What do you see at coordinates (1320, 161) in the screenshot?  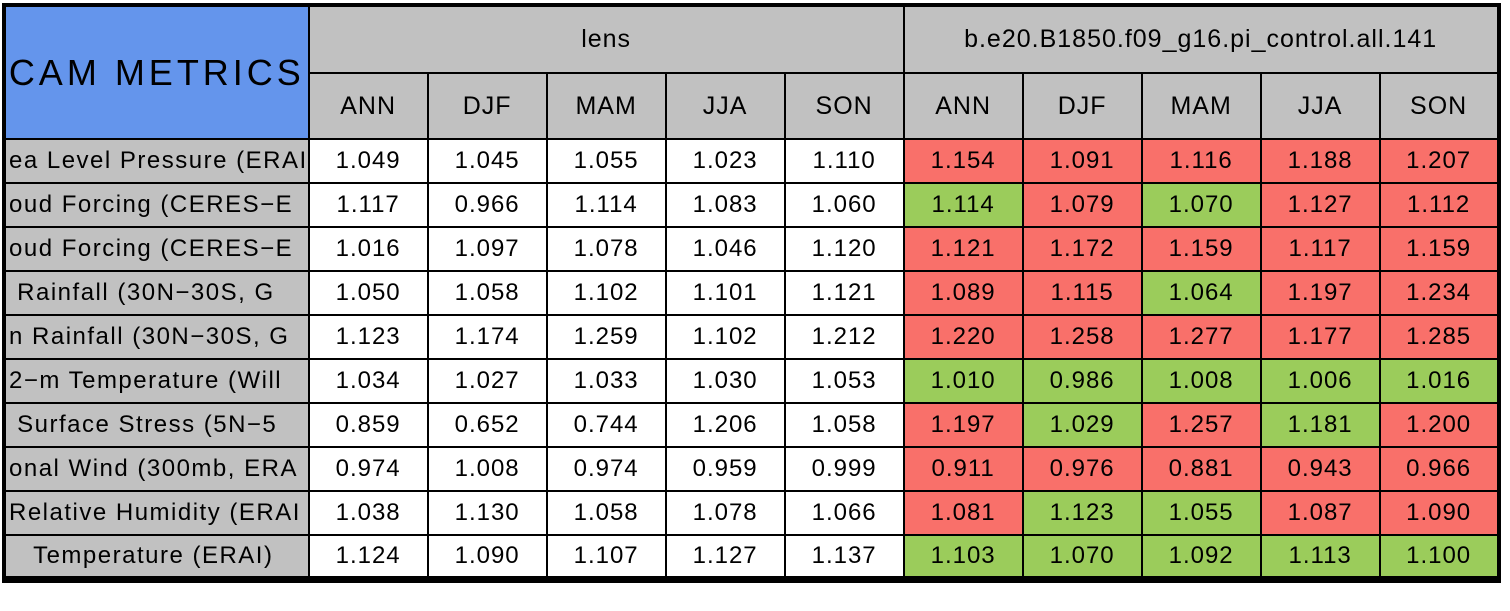 I see `control-value-cell: 1.188` at bounding box center [1320, 161].